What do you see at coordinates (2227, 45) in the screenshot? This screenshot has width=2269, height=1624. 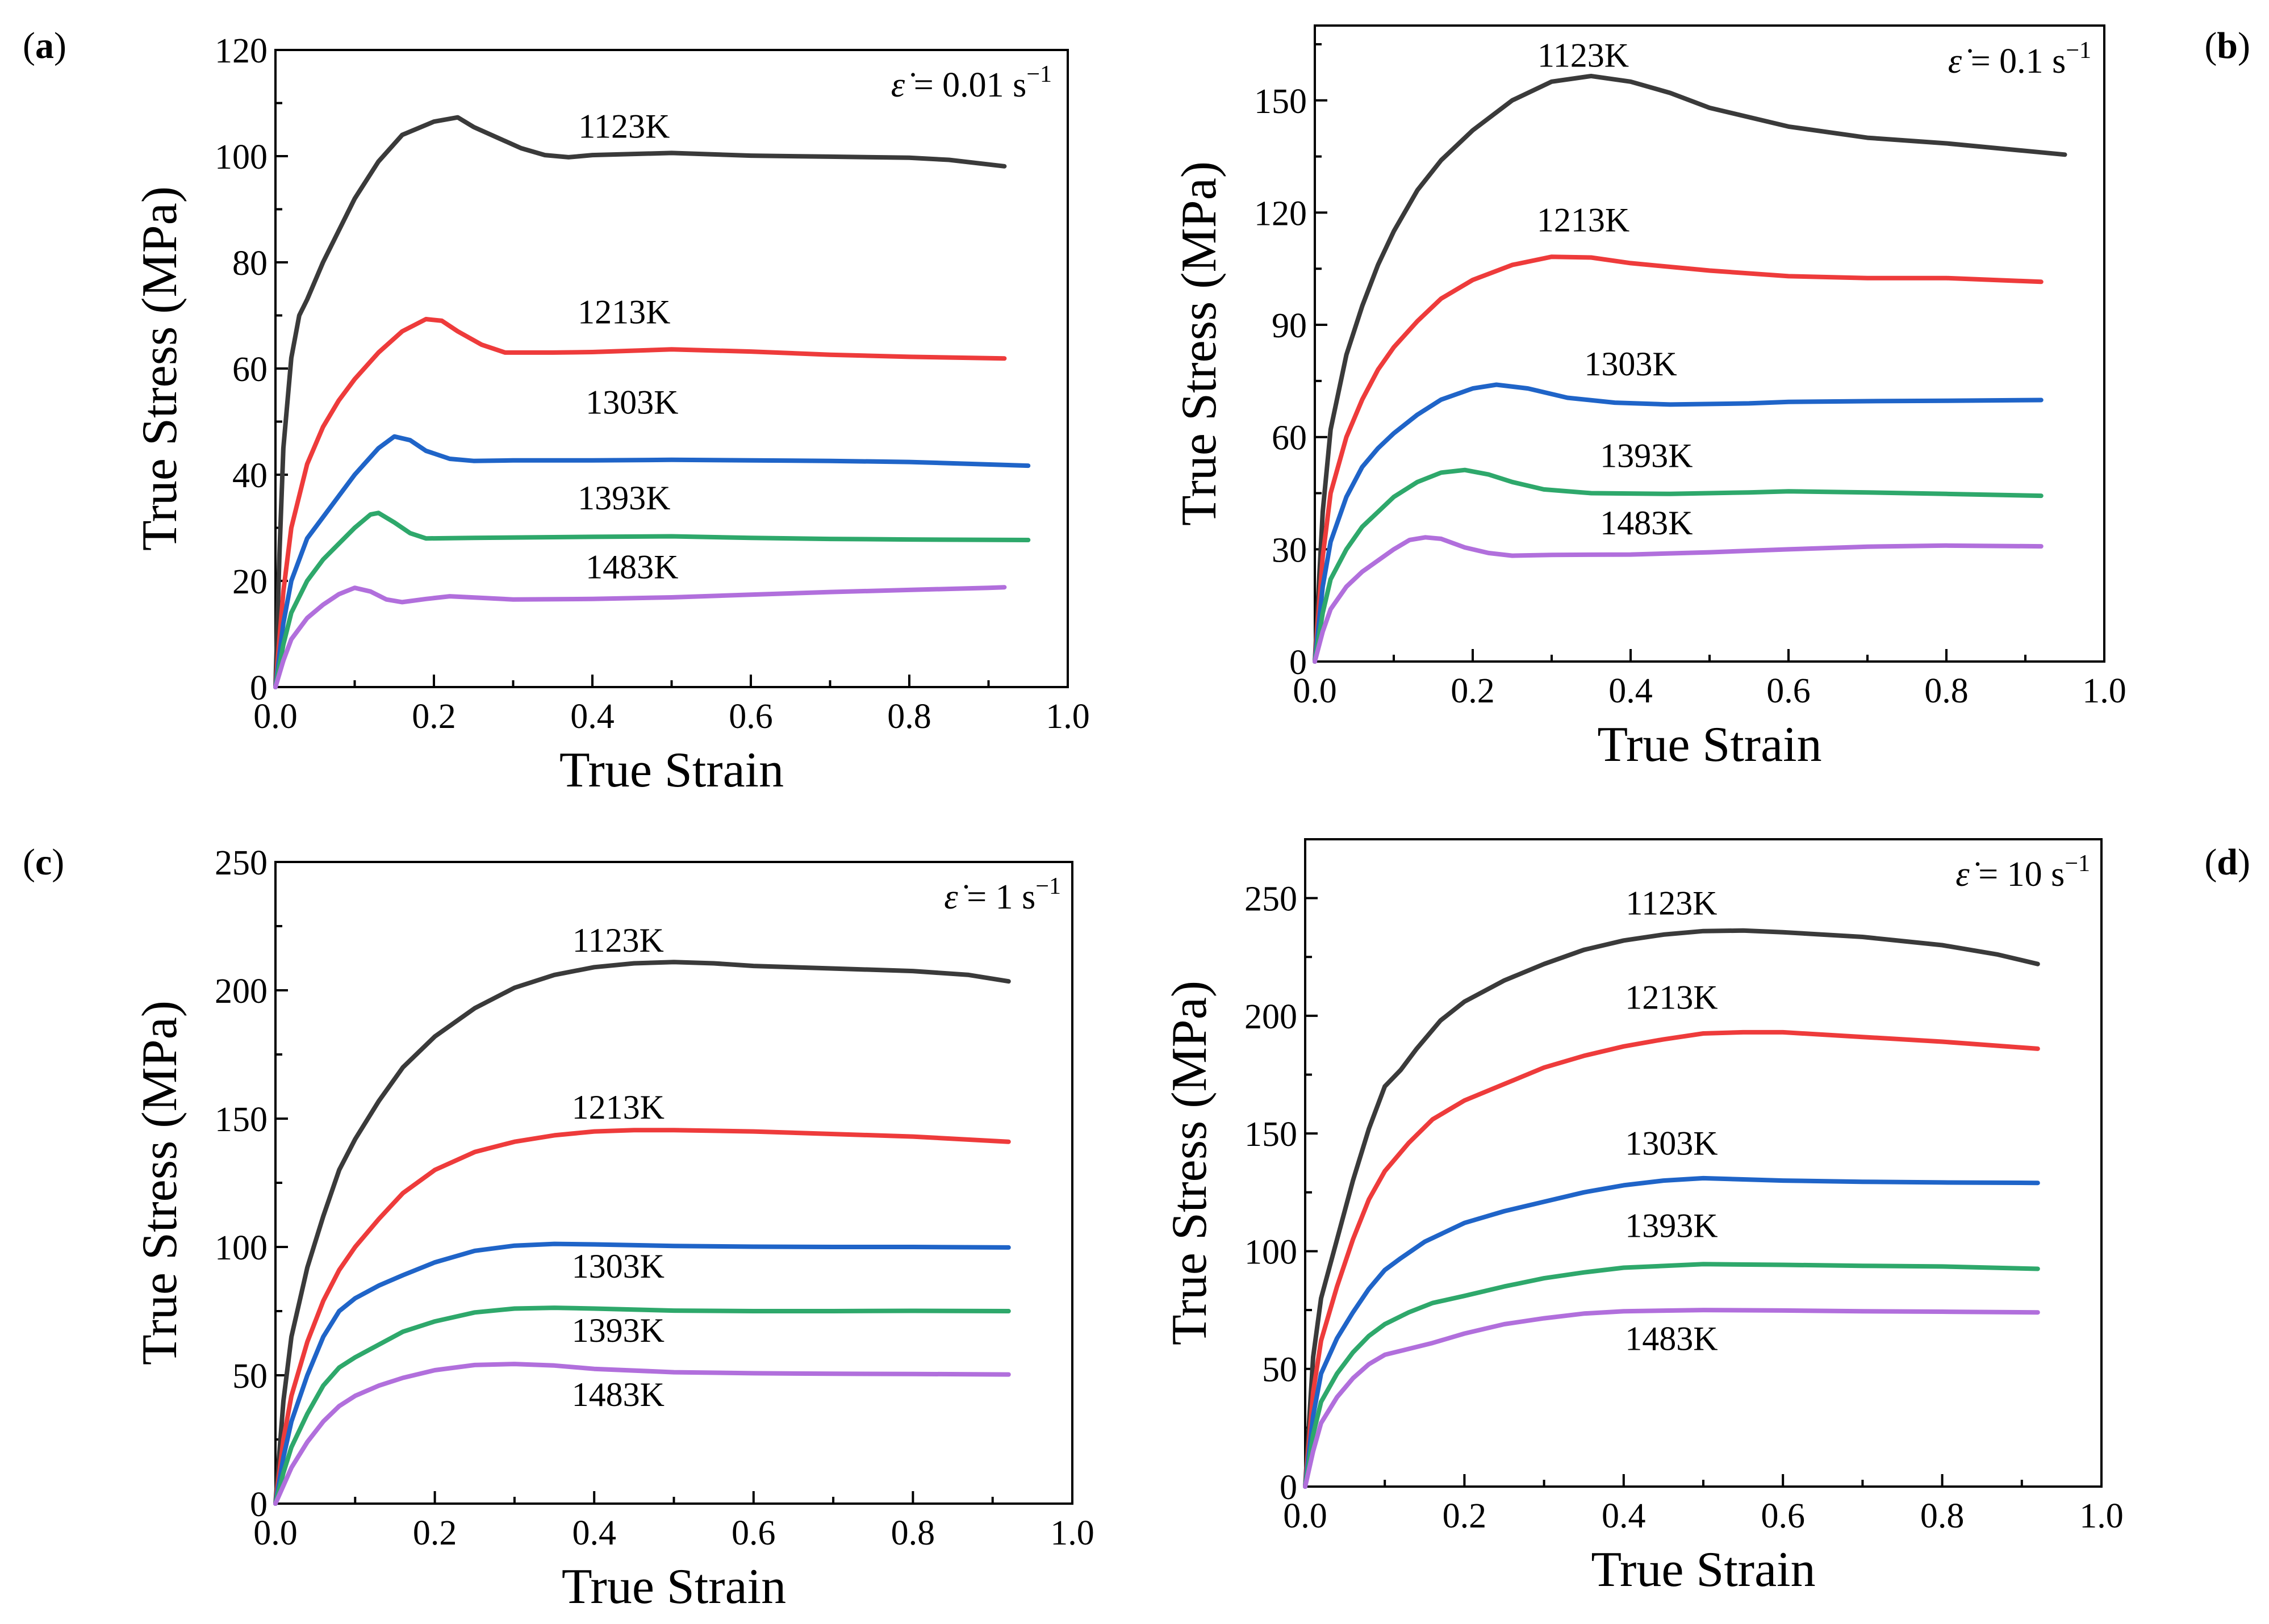 I see `panel-letter: (b)` at bounding box center [2227, 45].